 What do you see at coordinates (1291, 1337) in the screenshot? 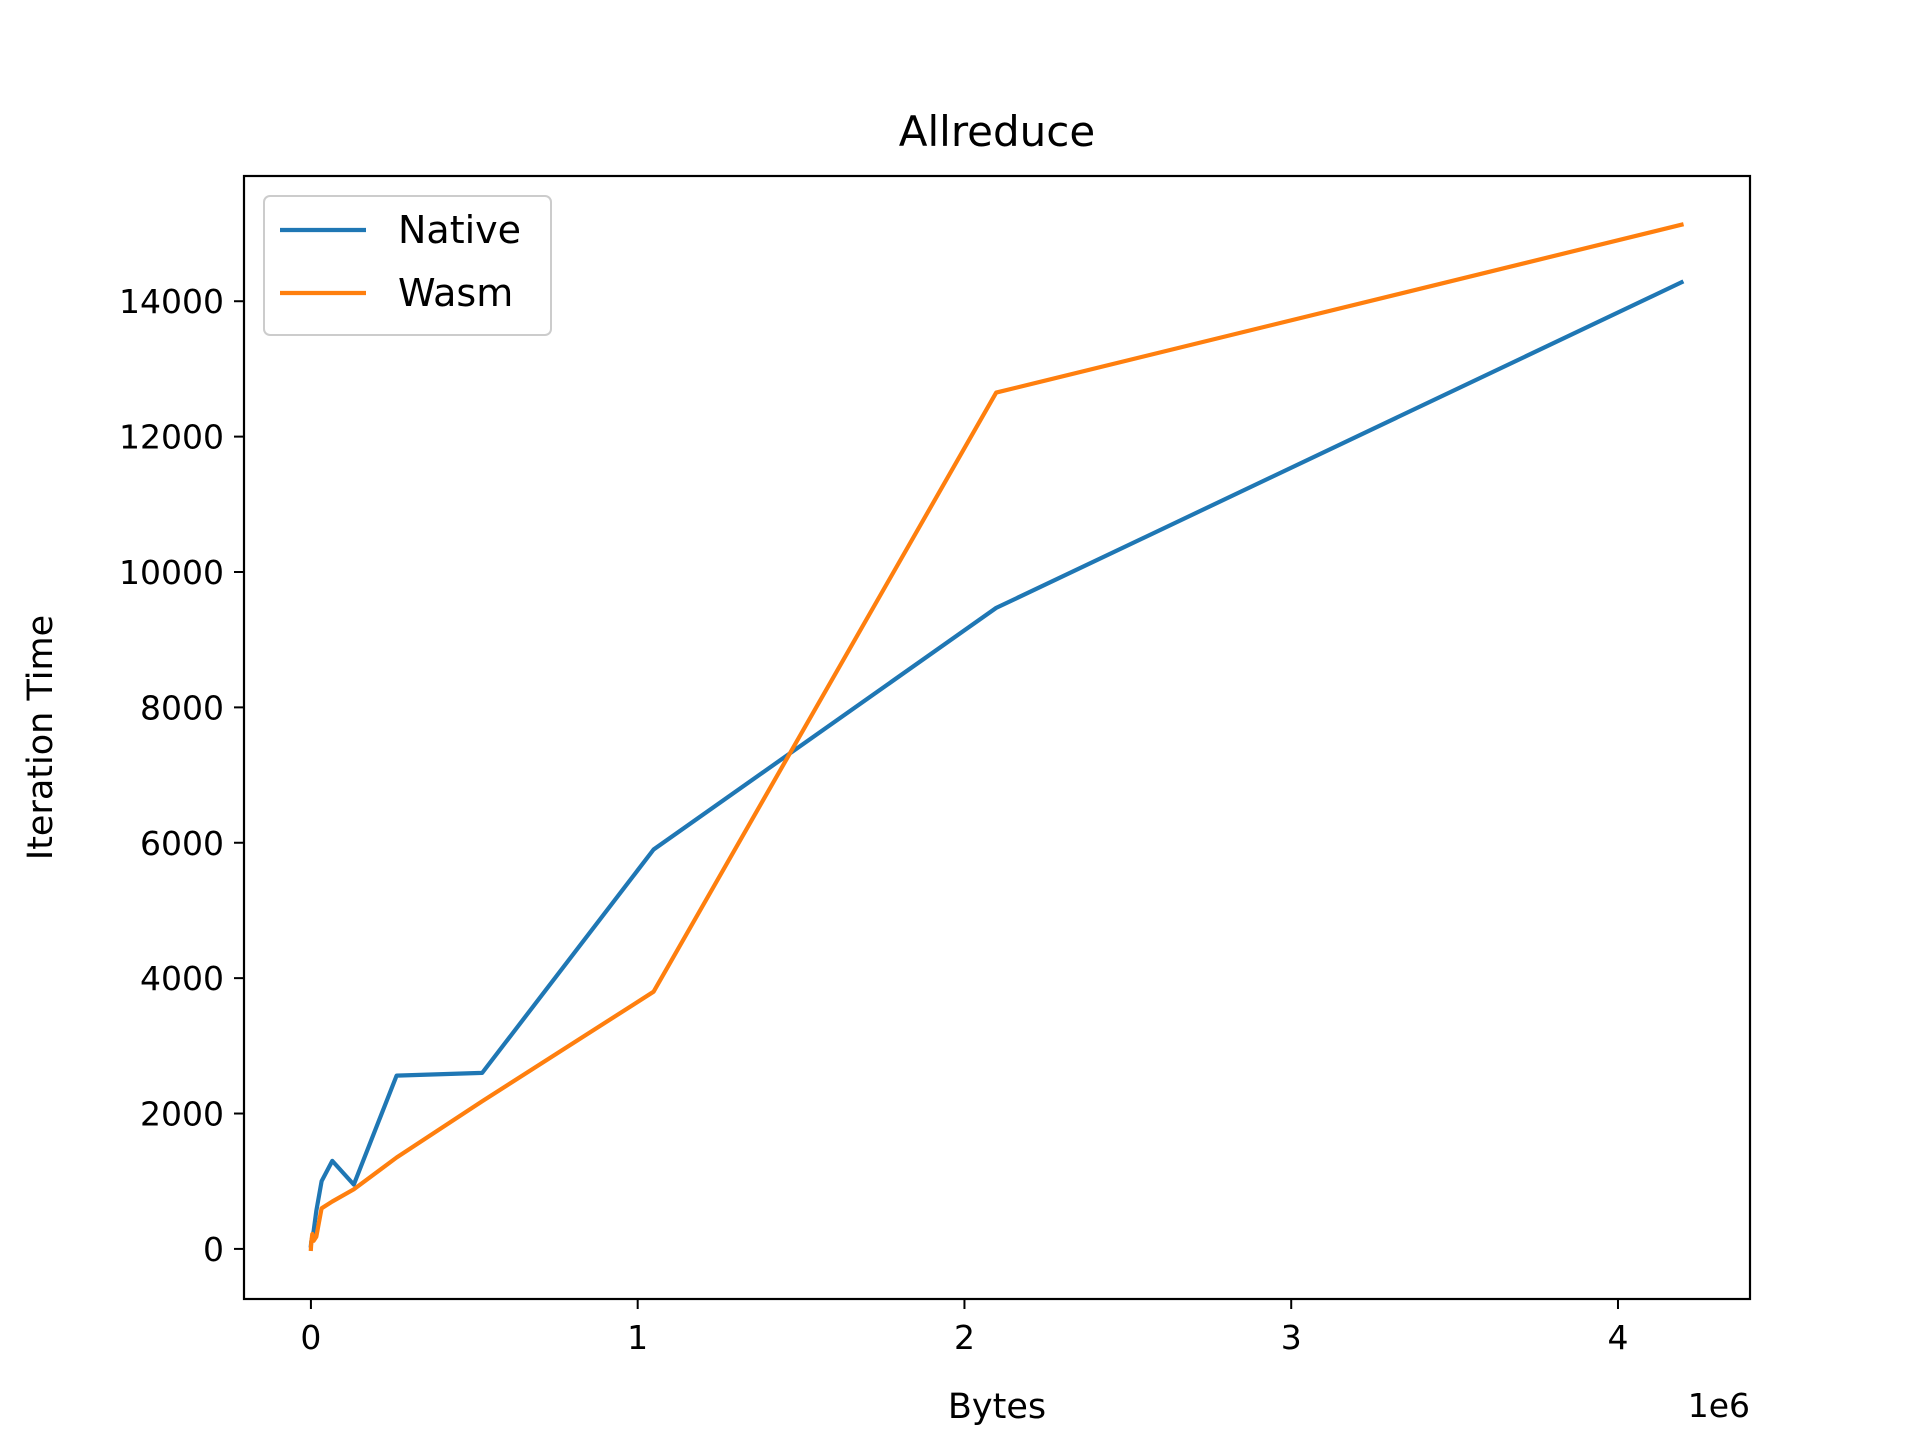
I see `x-tick-label: 3` at bounding box center [1291, 1337].